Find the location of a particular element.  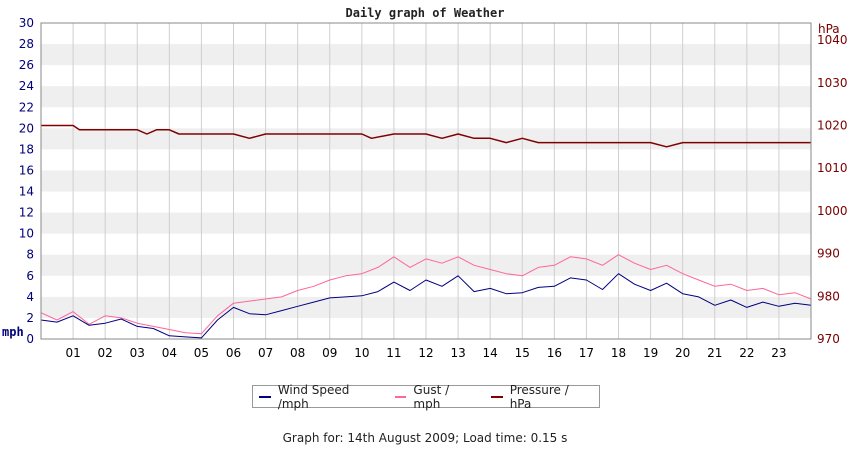

left-tick-label: 30 is located at coordinates (26, 23).